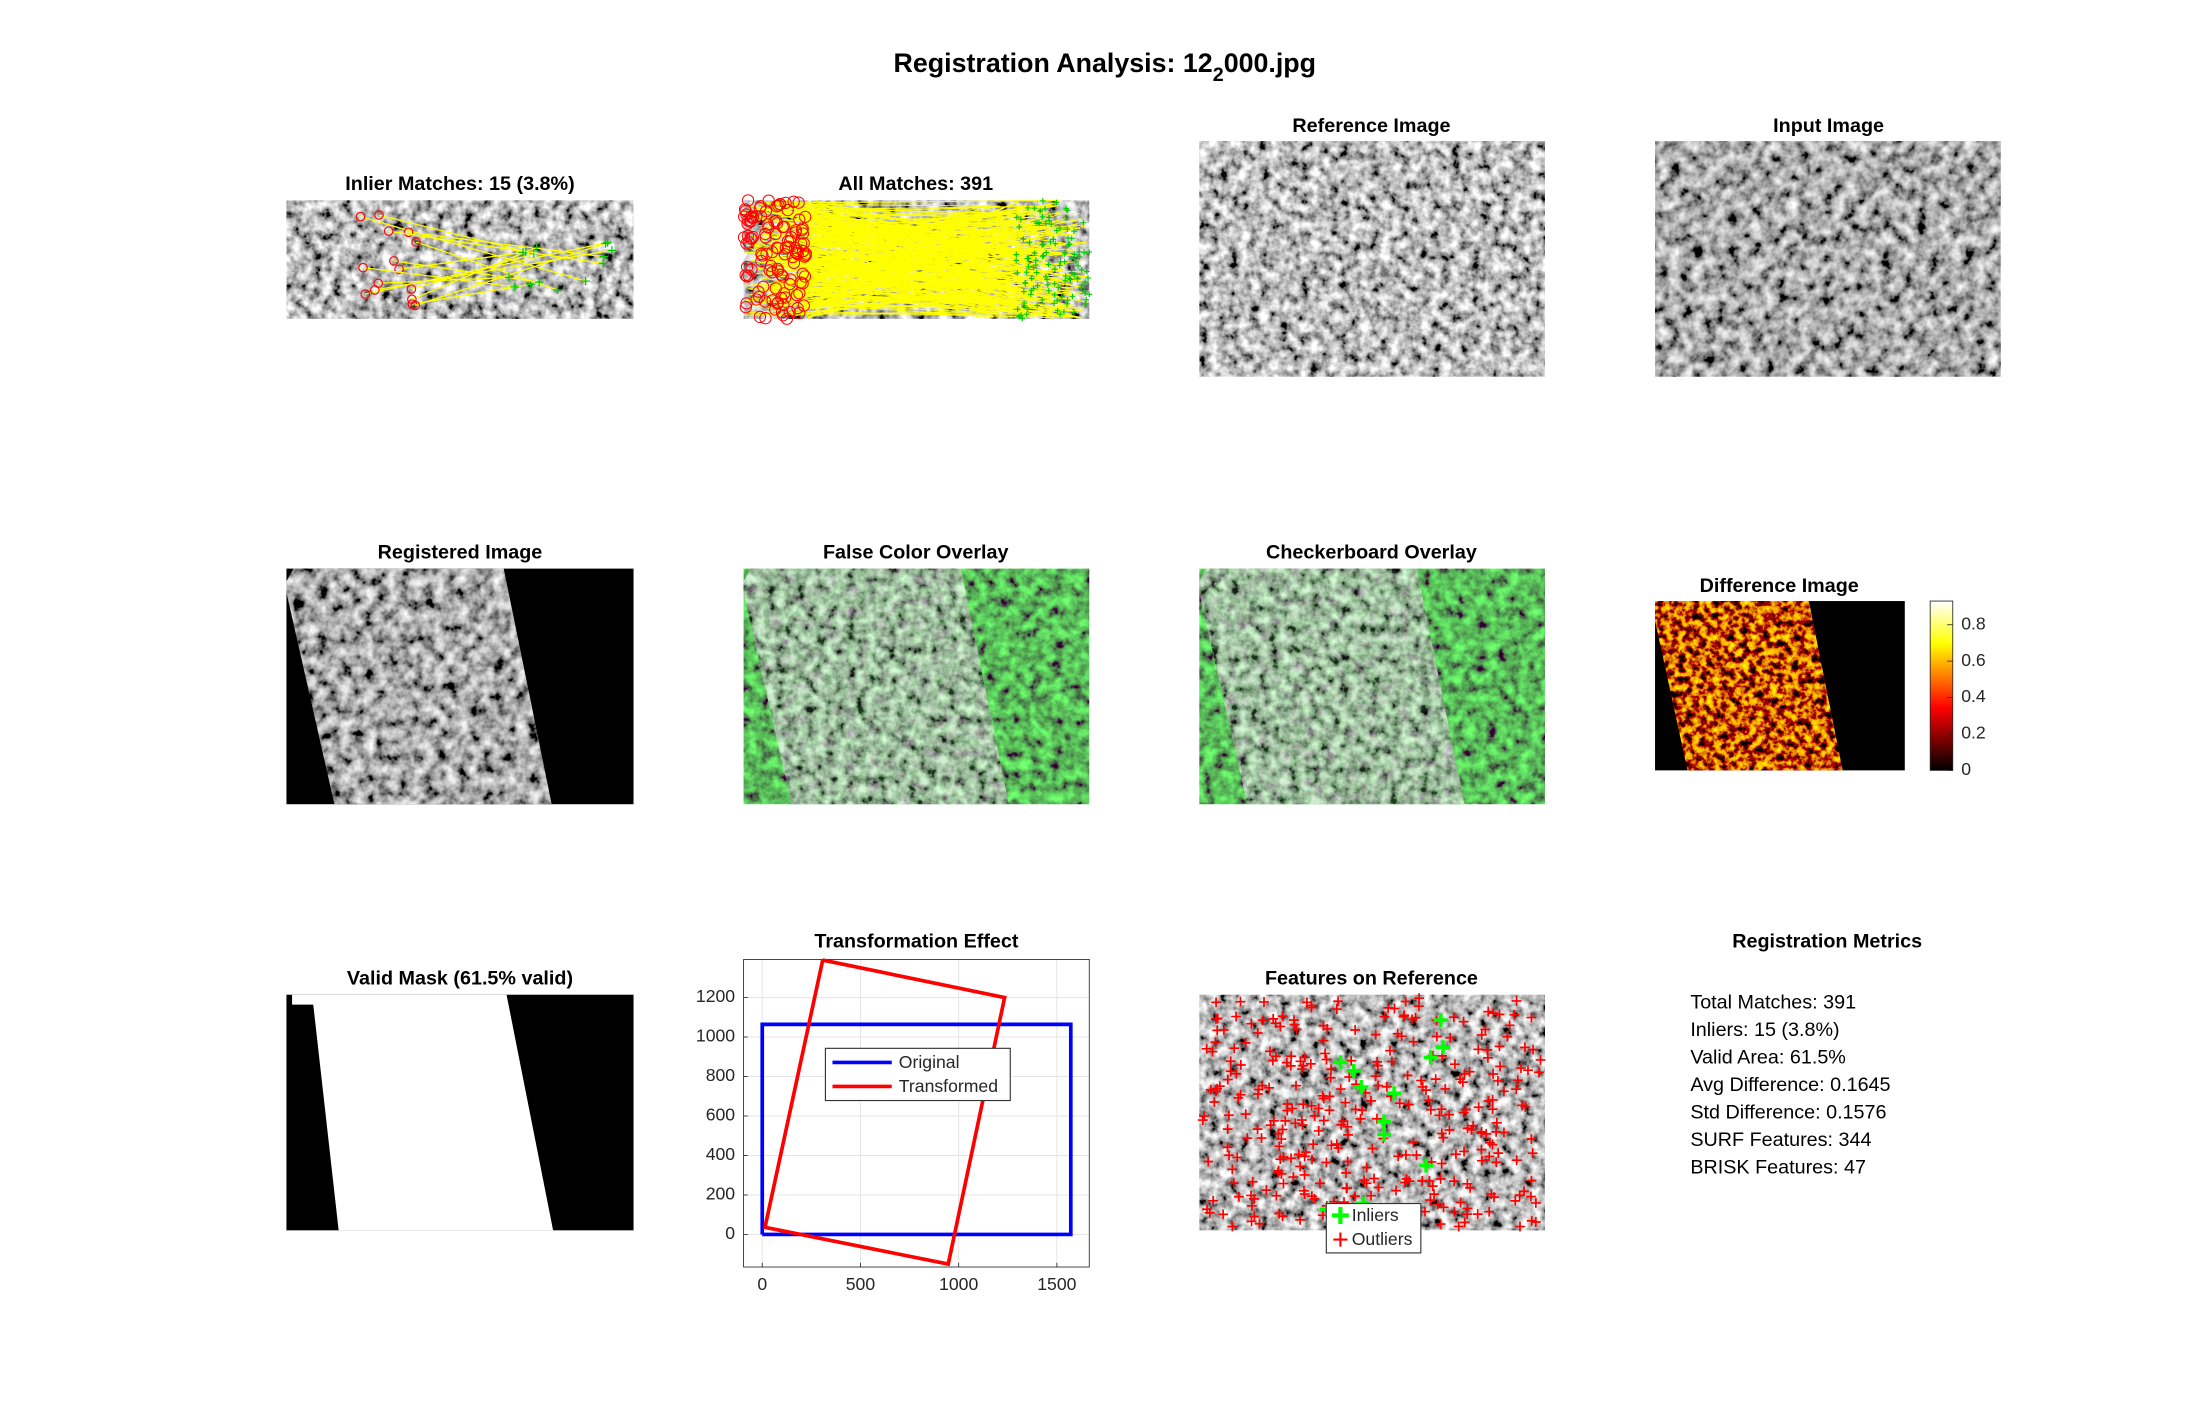 The width and height of the screenshot is (2187, 1406). Describe the element at coordinates (1340, 1239) in the screenshot. I see `legend-marker` at that location.